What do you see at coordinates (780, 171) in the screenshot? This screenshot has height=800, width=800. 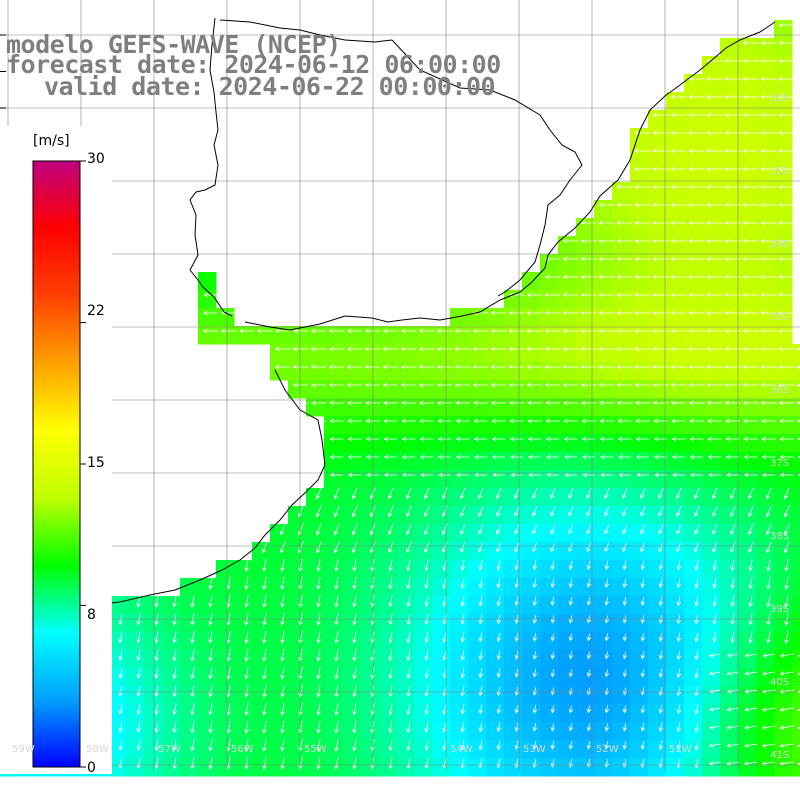 I see `lat-label: 33S` at bounding box center [780, 171].